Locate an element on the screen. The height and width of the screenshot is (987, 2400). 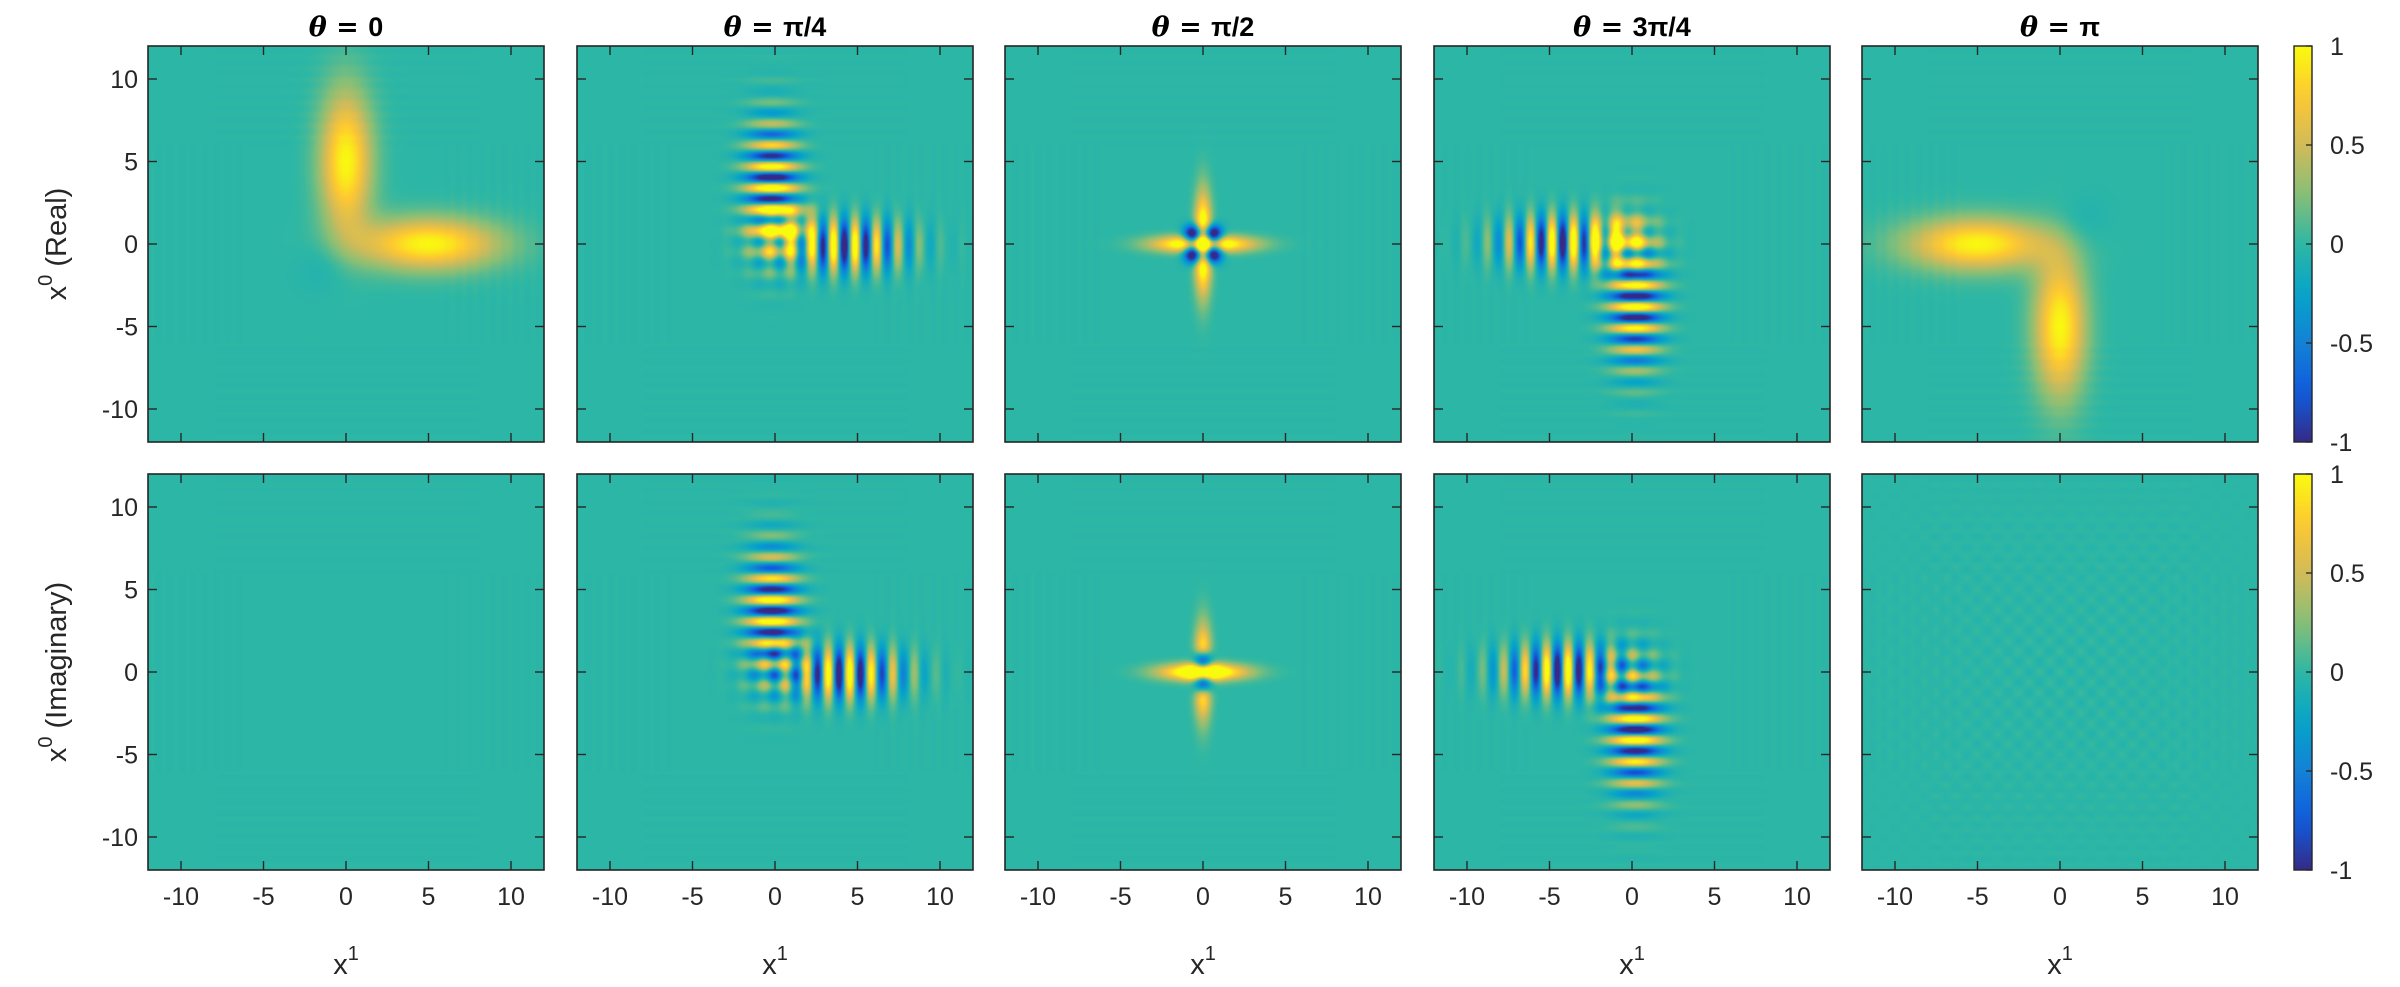
panel-imaginary-2: -10 -5 0 5 10 is located at coordinates (775, 692).